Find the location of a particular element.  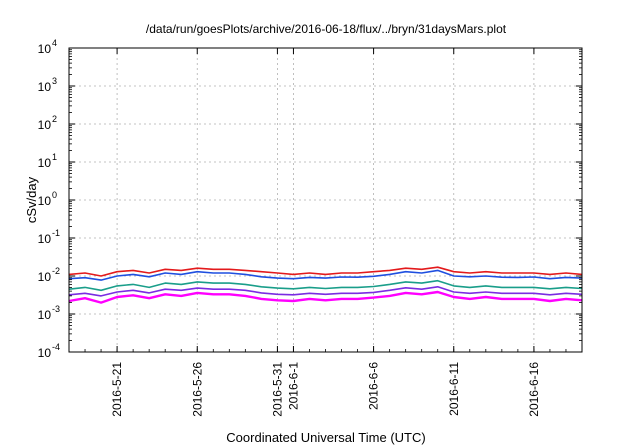

y-tick-exponent: 0 is located at coordinates (54, 195).